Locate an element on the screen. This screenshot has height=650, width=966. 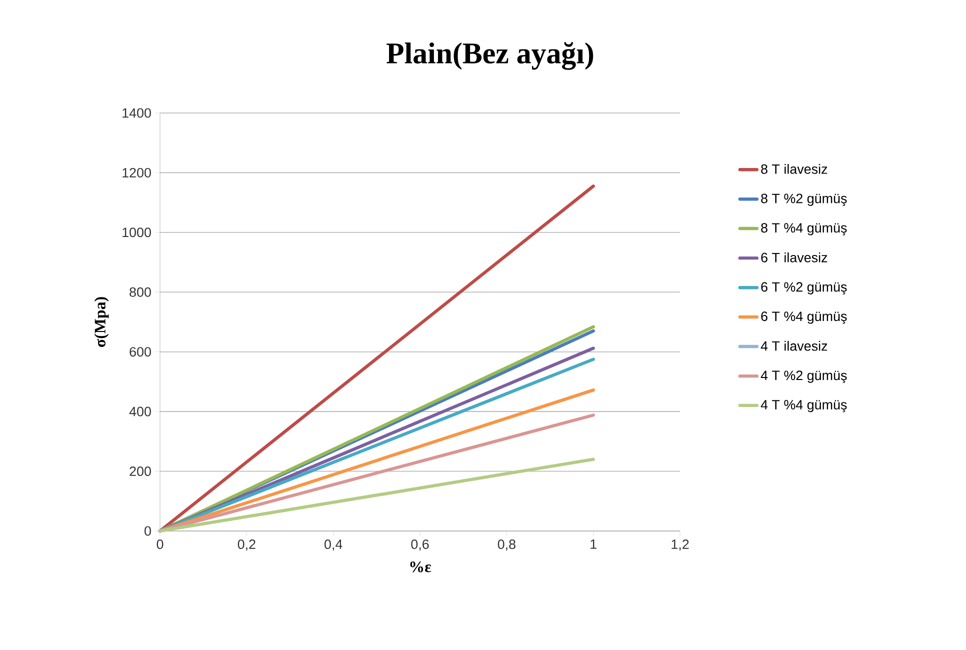
x-tick-label: 0,8 is located at coordinates (507, 545).